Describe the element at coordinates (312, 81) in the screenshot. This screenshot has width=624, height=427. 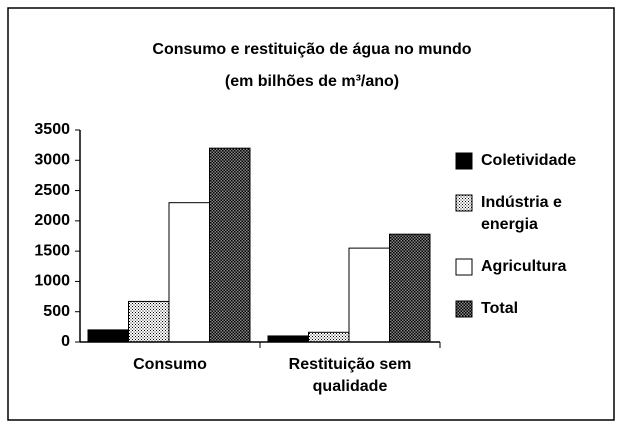
I see `chart-subtitle: (em bilhões de m³/ano)` at that location.